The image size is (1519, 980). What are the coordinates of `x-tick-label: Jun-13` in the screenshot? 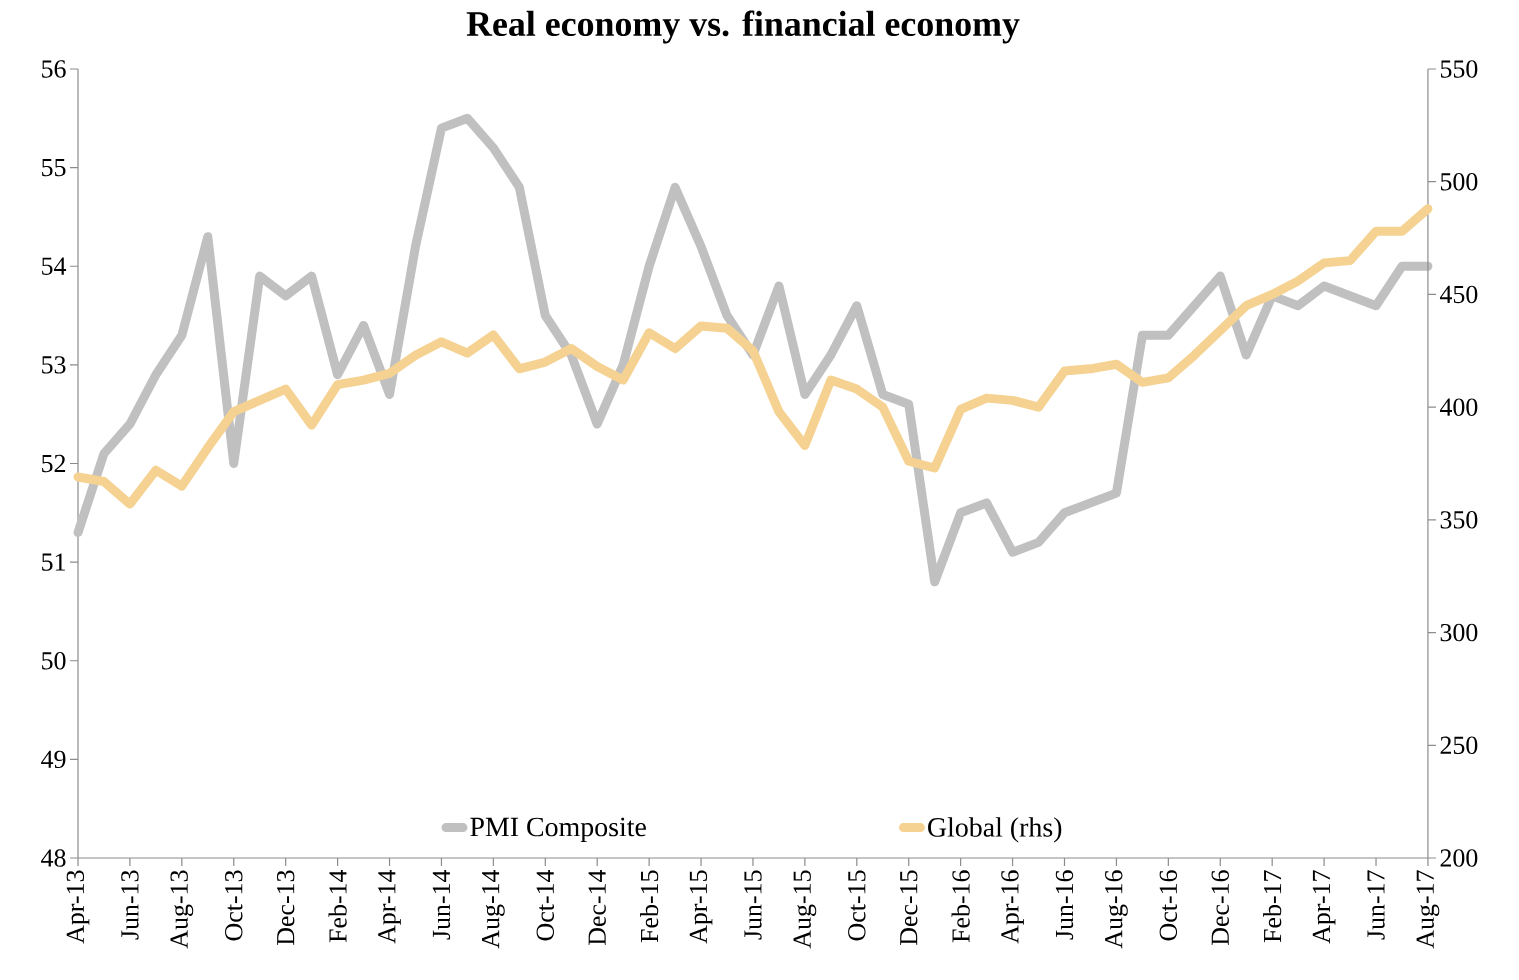 It's located at (130, 905).